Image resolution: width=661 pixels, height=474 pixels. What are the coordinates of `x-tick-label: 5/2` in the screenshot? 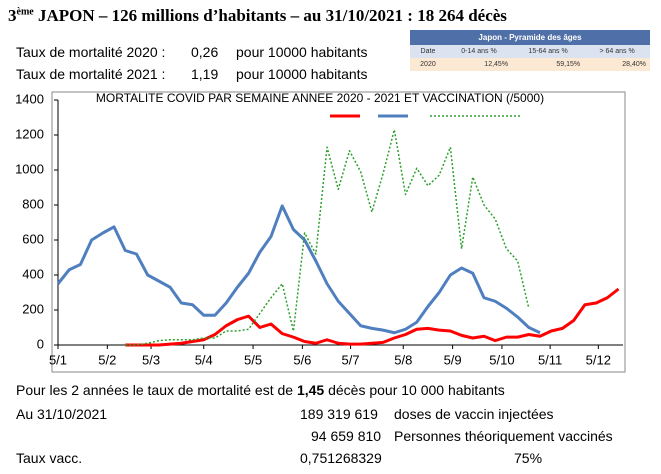 It's located at (107, 359).